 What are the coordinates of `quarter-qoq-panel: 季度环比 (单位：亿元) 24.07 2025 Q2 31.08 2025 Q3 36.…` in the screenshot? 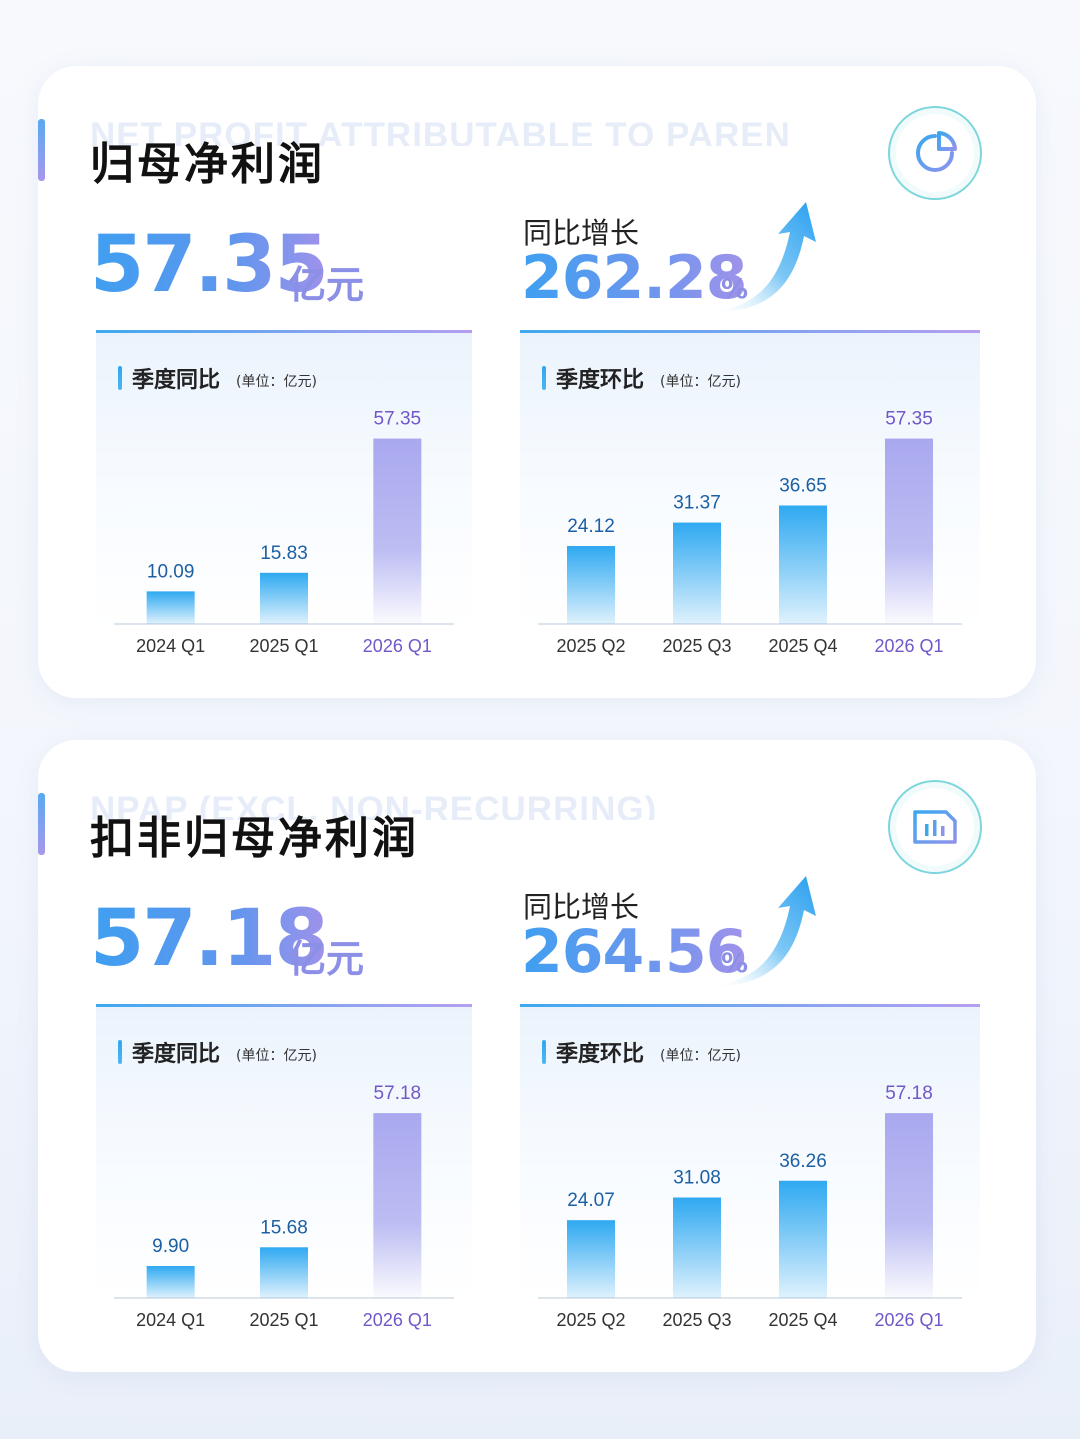 It's located at (750, 1167).